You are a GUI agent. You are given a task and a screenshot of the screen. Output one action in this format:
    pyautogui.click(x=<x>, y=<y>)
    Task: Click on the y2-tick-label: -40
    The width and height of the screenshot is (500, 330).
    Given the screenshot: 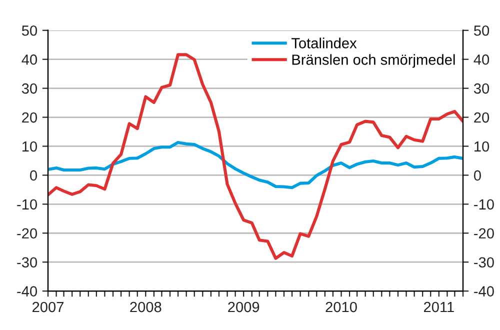 What is the action you would take?
    pyautogui.click(x=484, y=291)
    